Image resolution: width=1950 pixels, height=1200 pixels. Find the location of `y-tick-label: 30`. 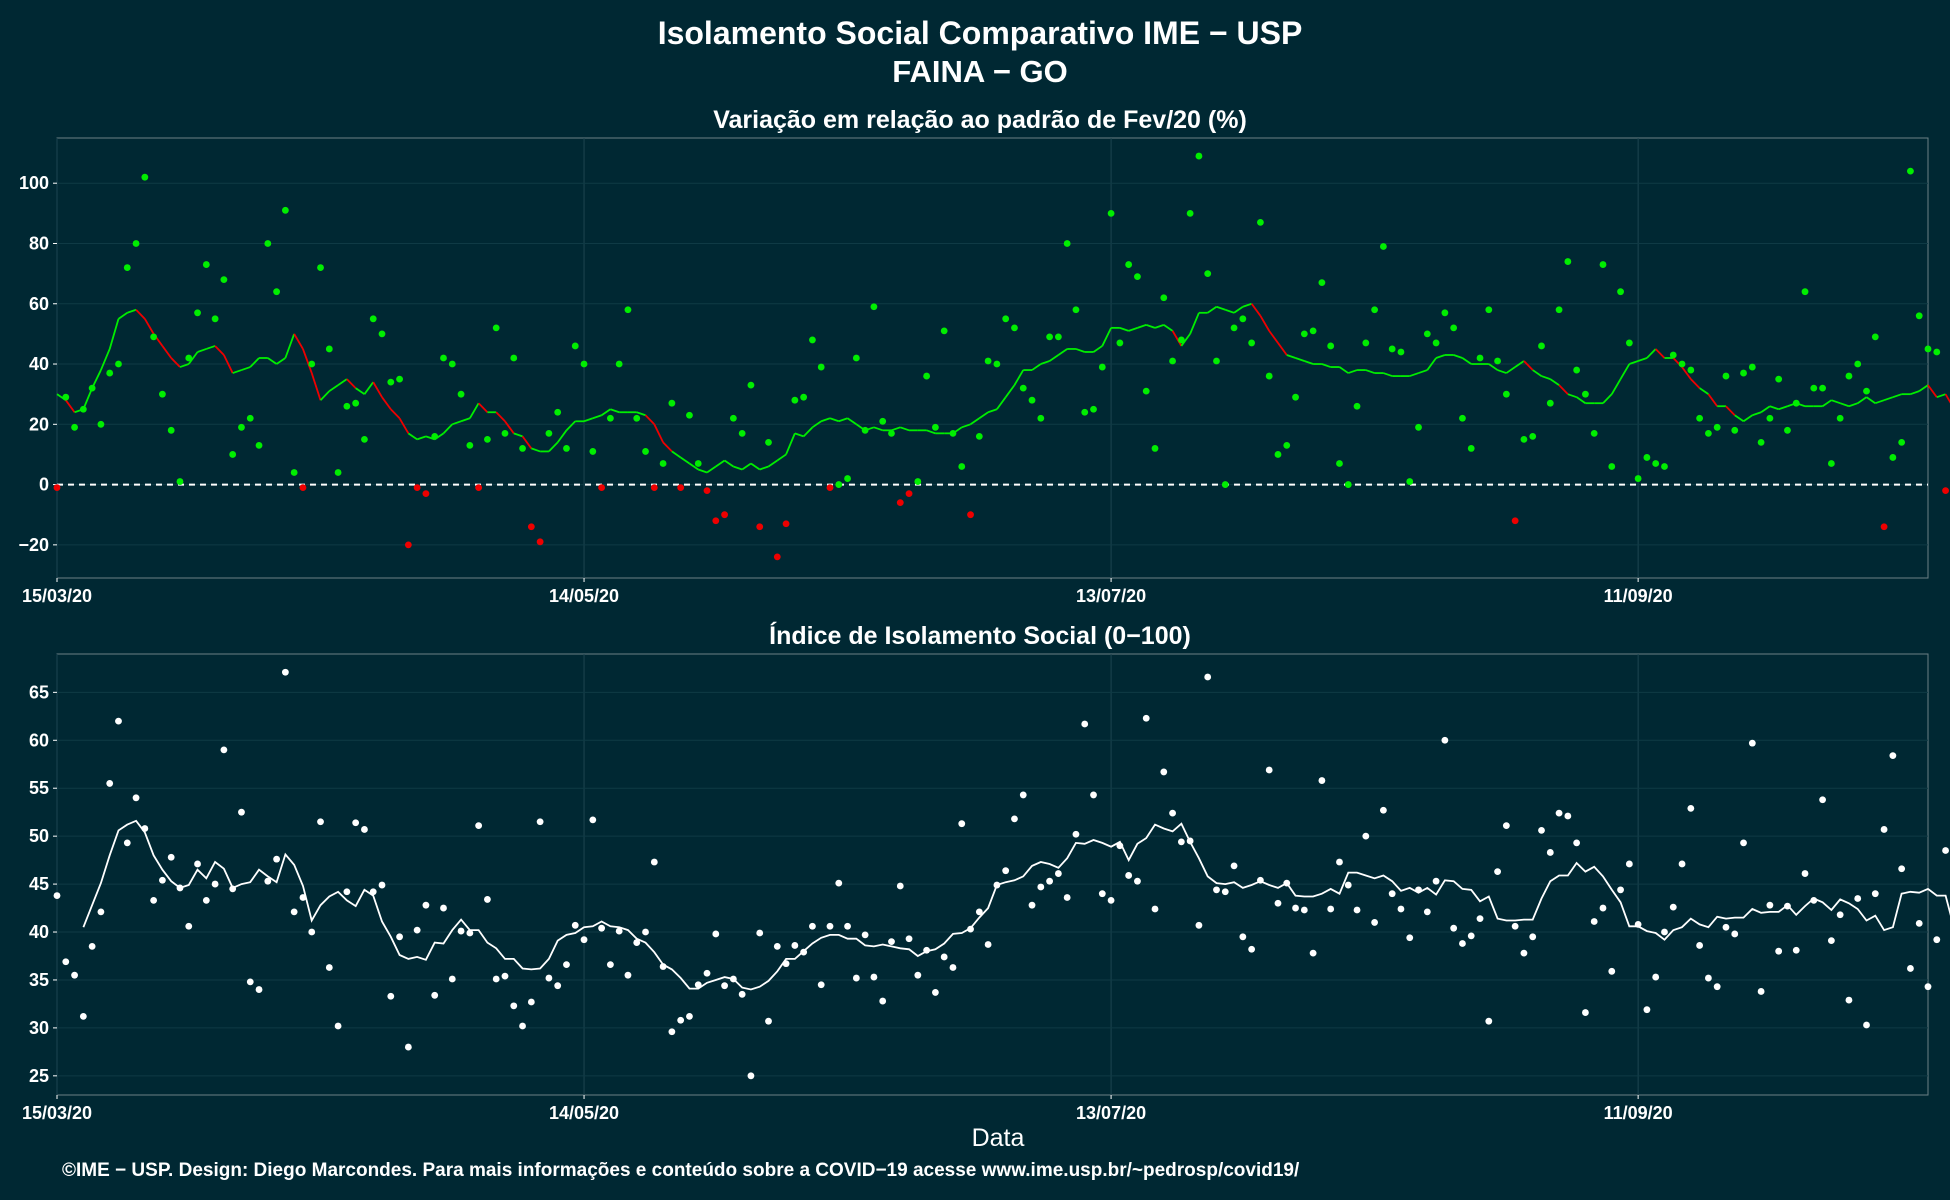

y-tick-label: 30 is located at coordinates (39, 1028).